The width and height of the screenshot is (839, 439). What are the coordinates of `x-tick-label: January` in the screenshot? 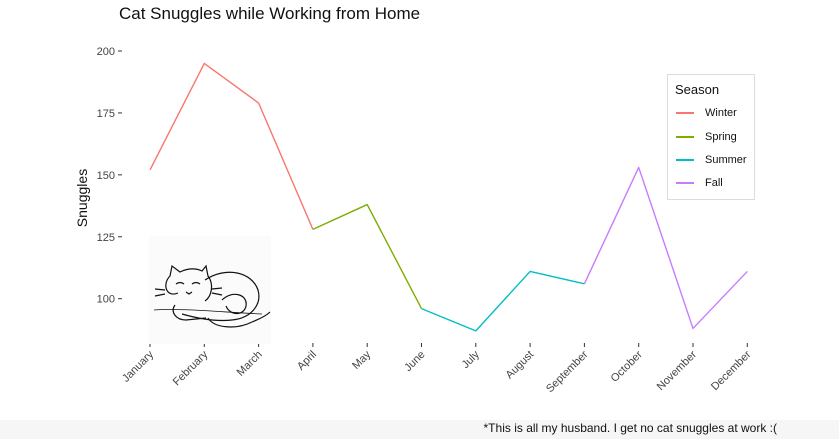 It's located at (138, 366).